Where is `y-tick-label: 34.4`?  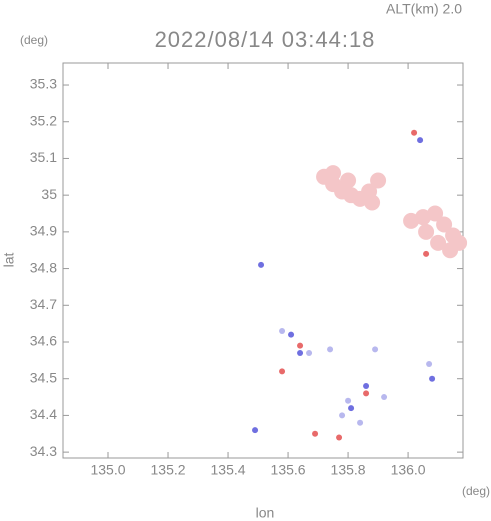
y-tick-label: 34.4 is located at coordinates (43, 414).